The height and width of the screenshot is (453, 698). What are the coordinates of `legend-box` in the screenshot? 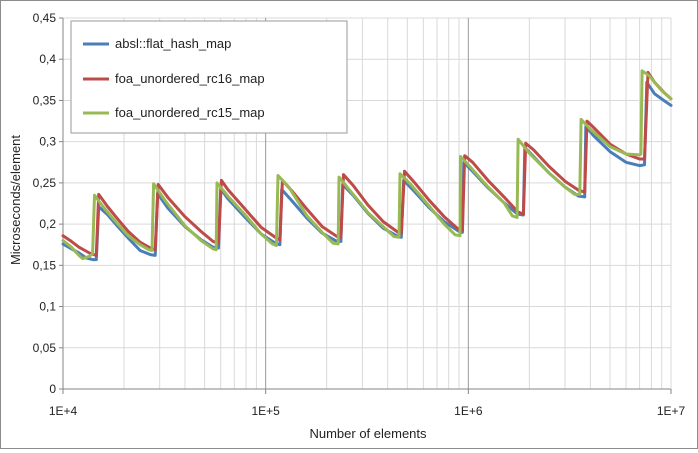 It's located at (209, 77).